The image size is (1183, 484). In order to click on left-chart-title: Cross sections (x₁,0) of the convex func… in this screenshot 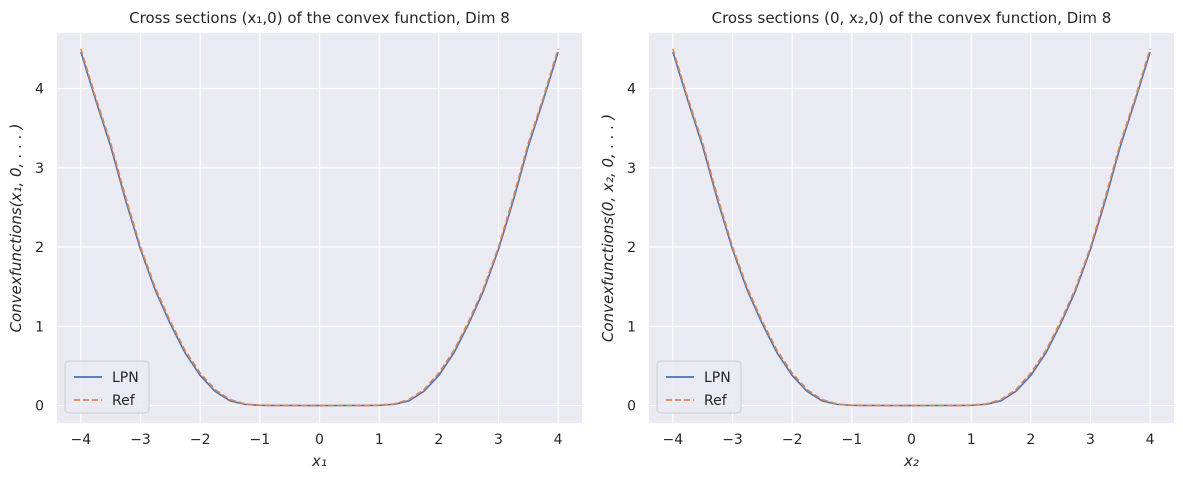, I will do `click(319, 18)`.